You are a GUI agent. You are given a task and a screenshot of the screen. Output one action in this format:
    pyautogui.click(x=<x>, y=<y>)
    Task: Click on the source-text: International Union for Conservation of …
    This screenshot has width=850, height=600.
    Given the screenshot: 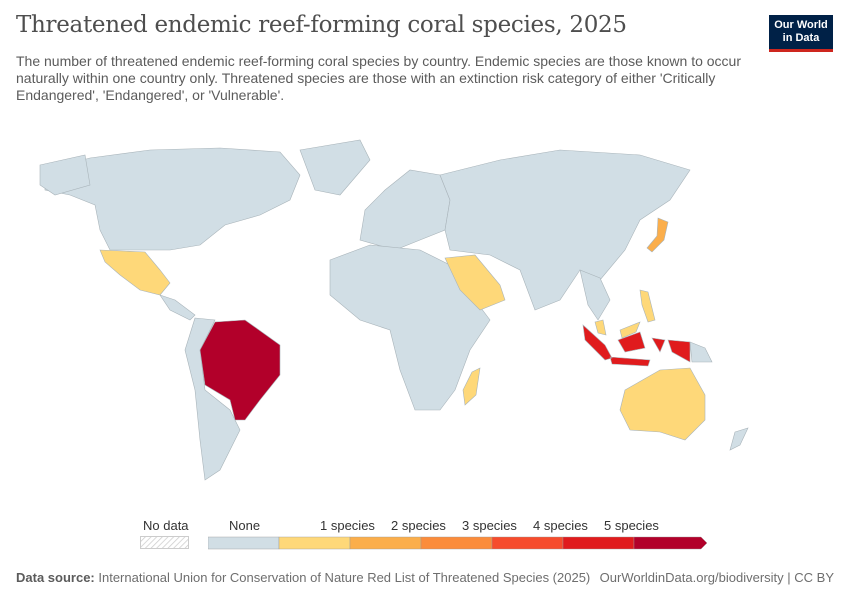 What is the action you would take?
    pyautogui.click(x=344, y=577)
    